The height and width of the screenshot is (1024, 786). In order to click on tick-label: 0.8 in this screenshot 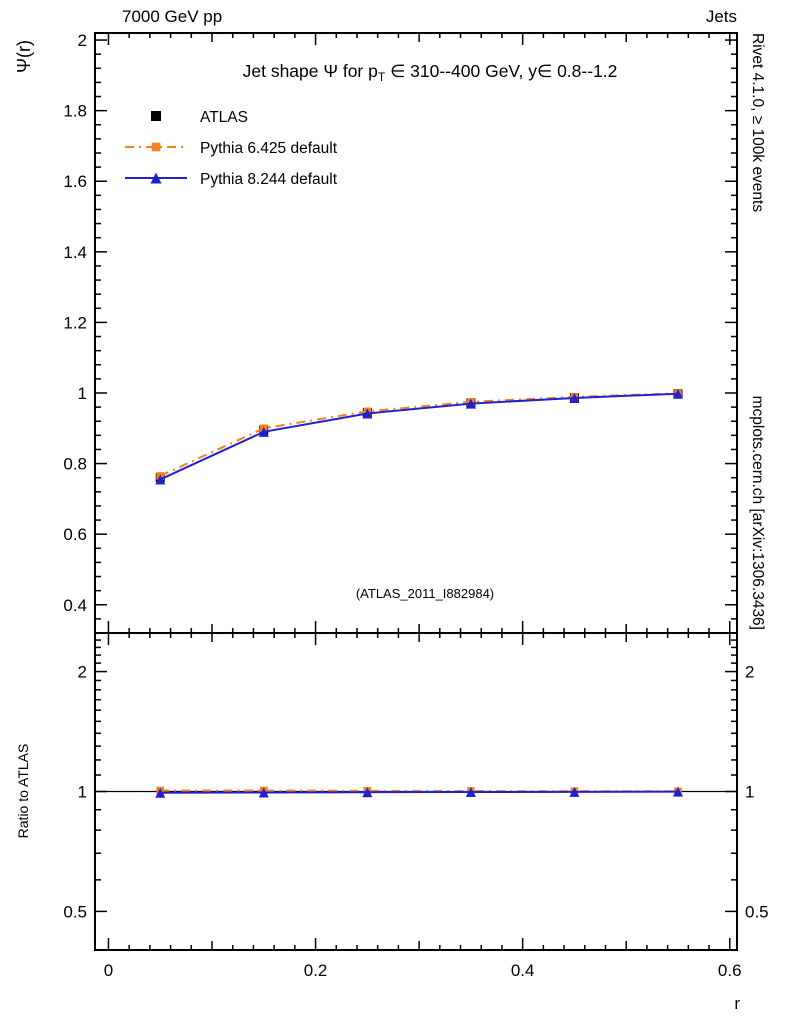, I will do `click(75, 464)`.